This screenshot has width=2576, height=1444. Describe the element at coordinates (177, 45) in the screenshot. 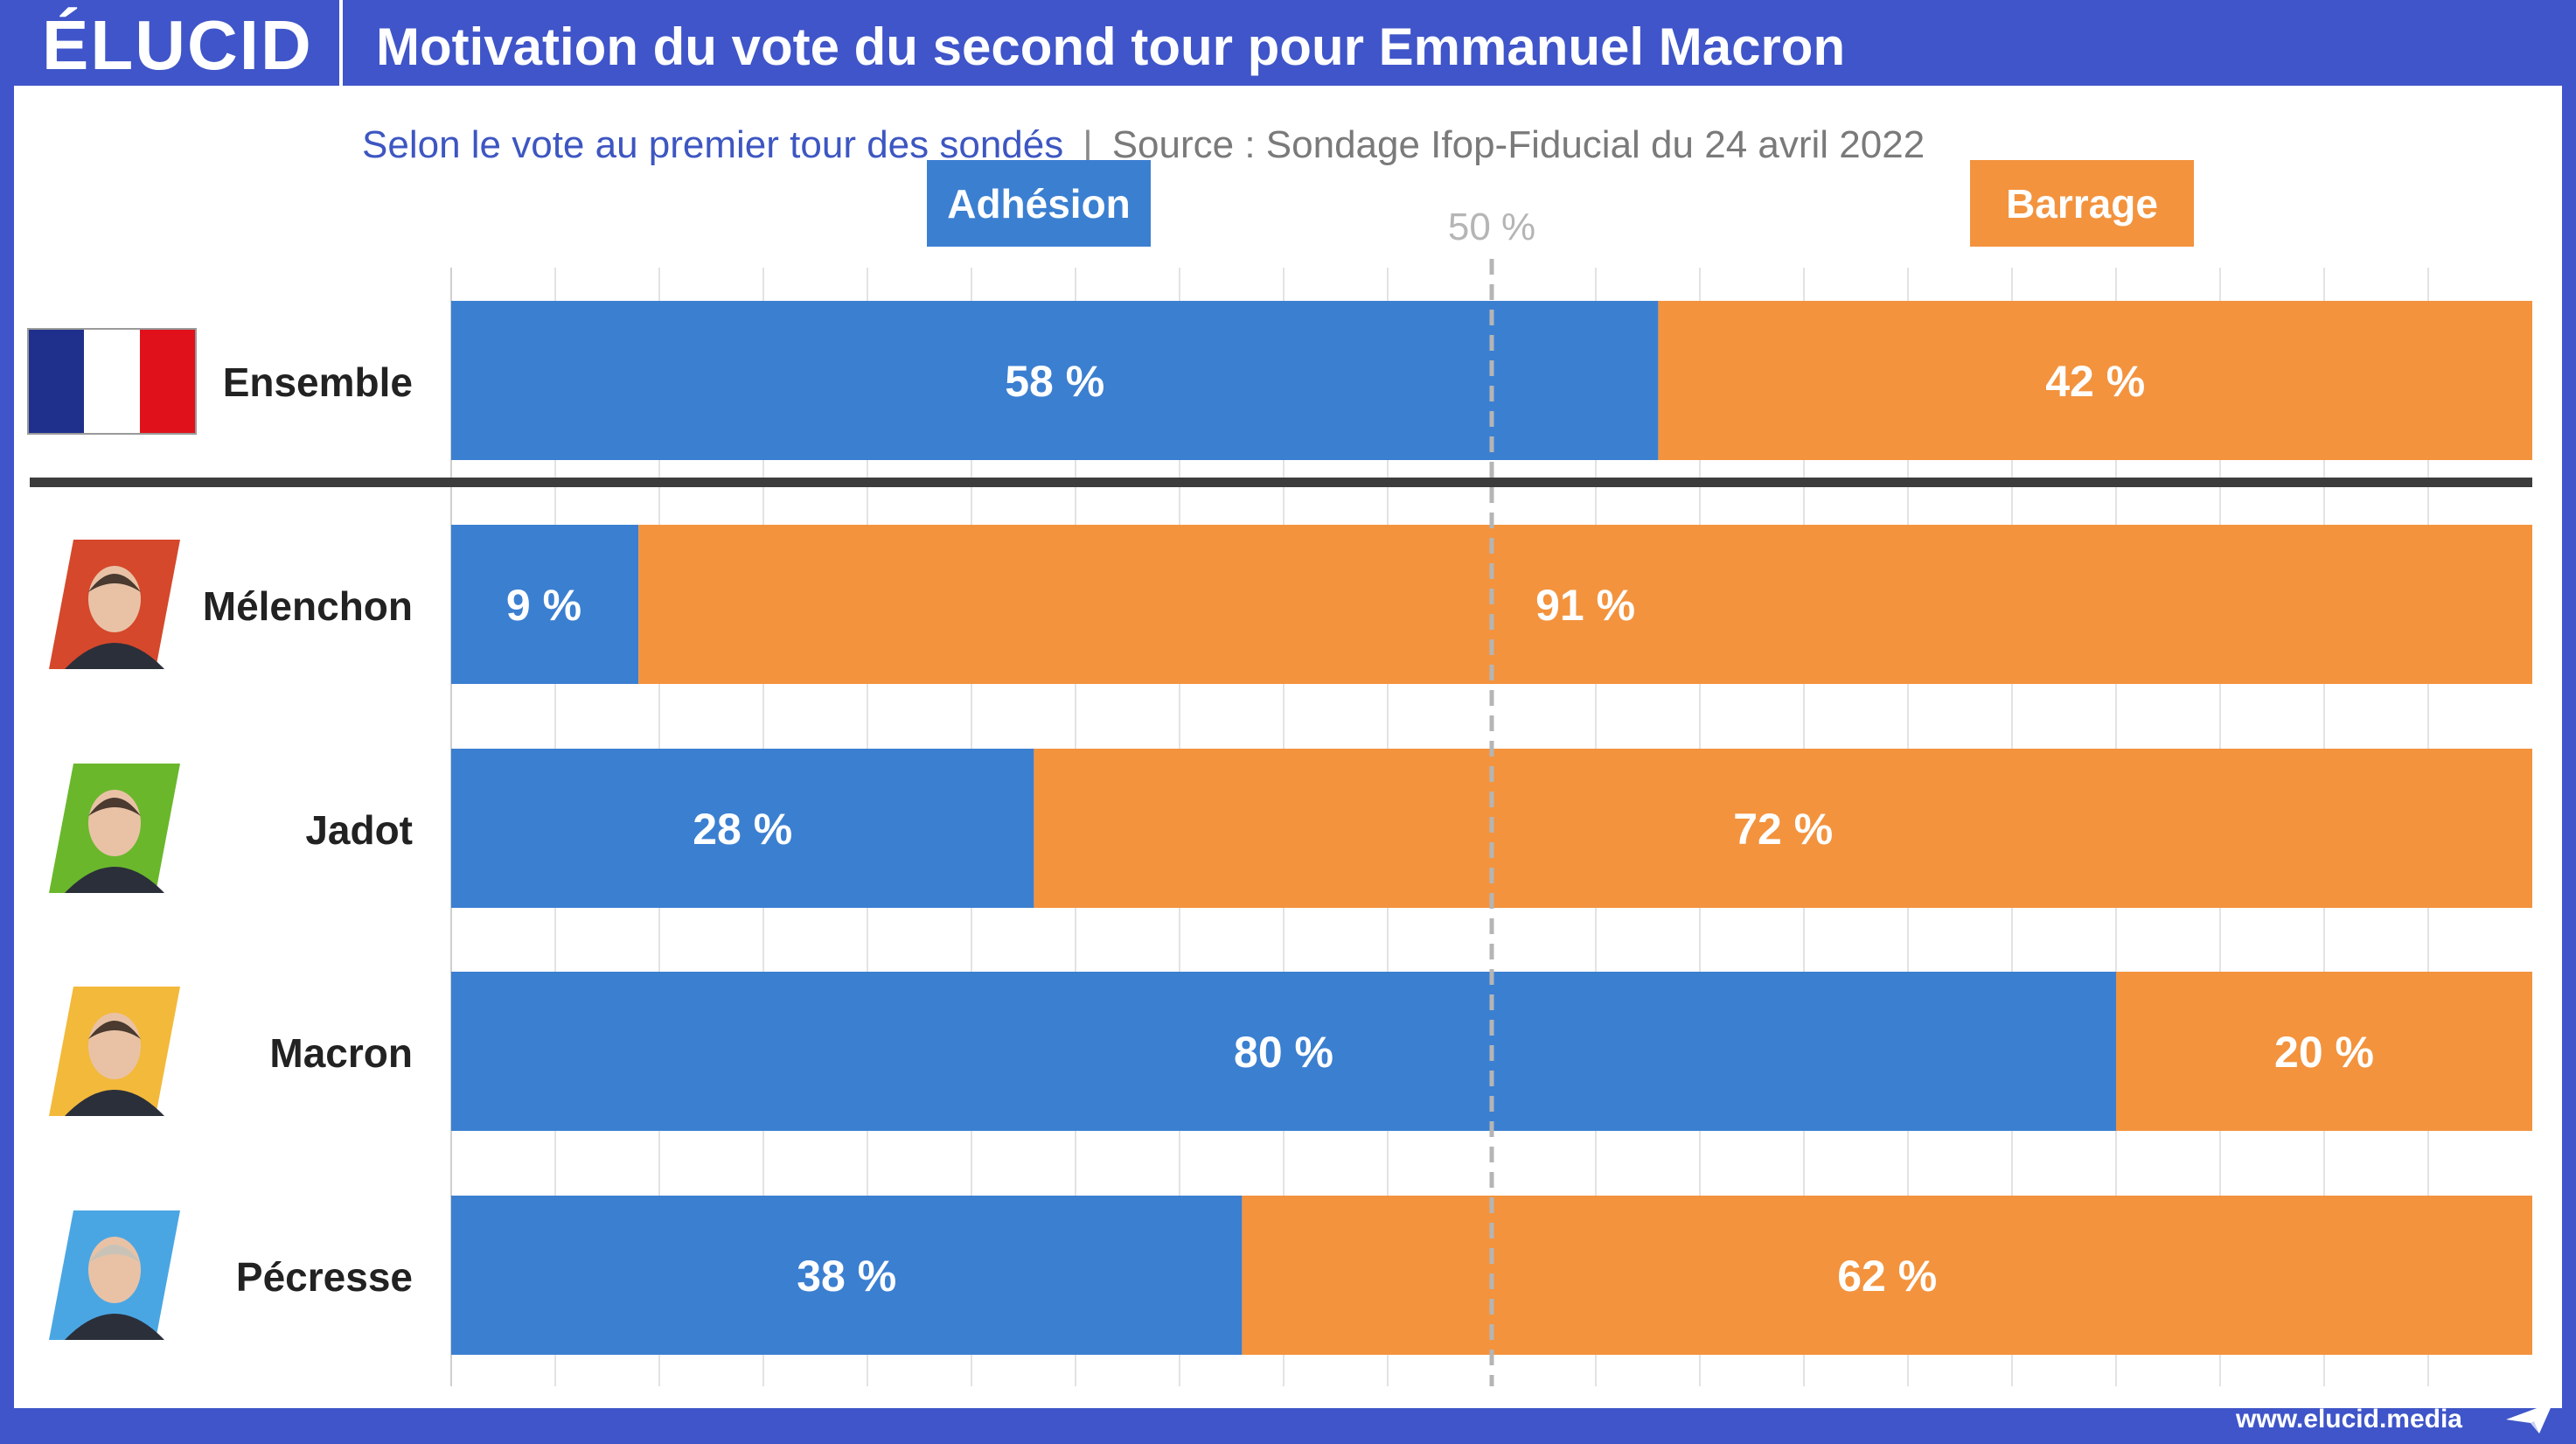

I see `brand-logo: ÉLUCID` at that location.